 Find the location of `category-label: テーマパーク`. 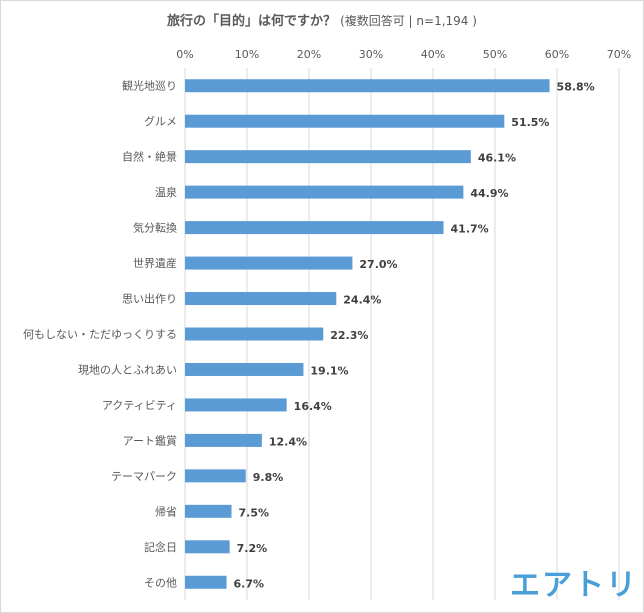

category-label: テーマパーク is located at coordinates (144, 476).